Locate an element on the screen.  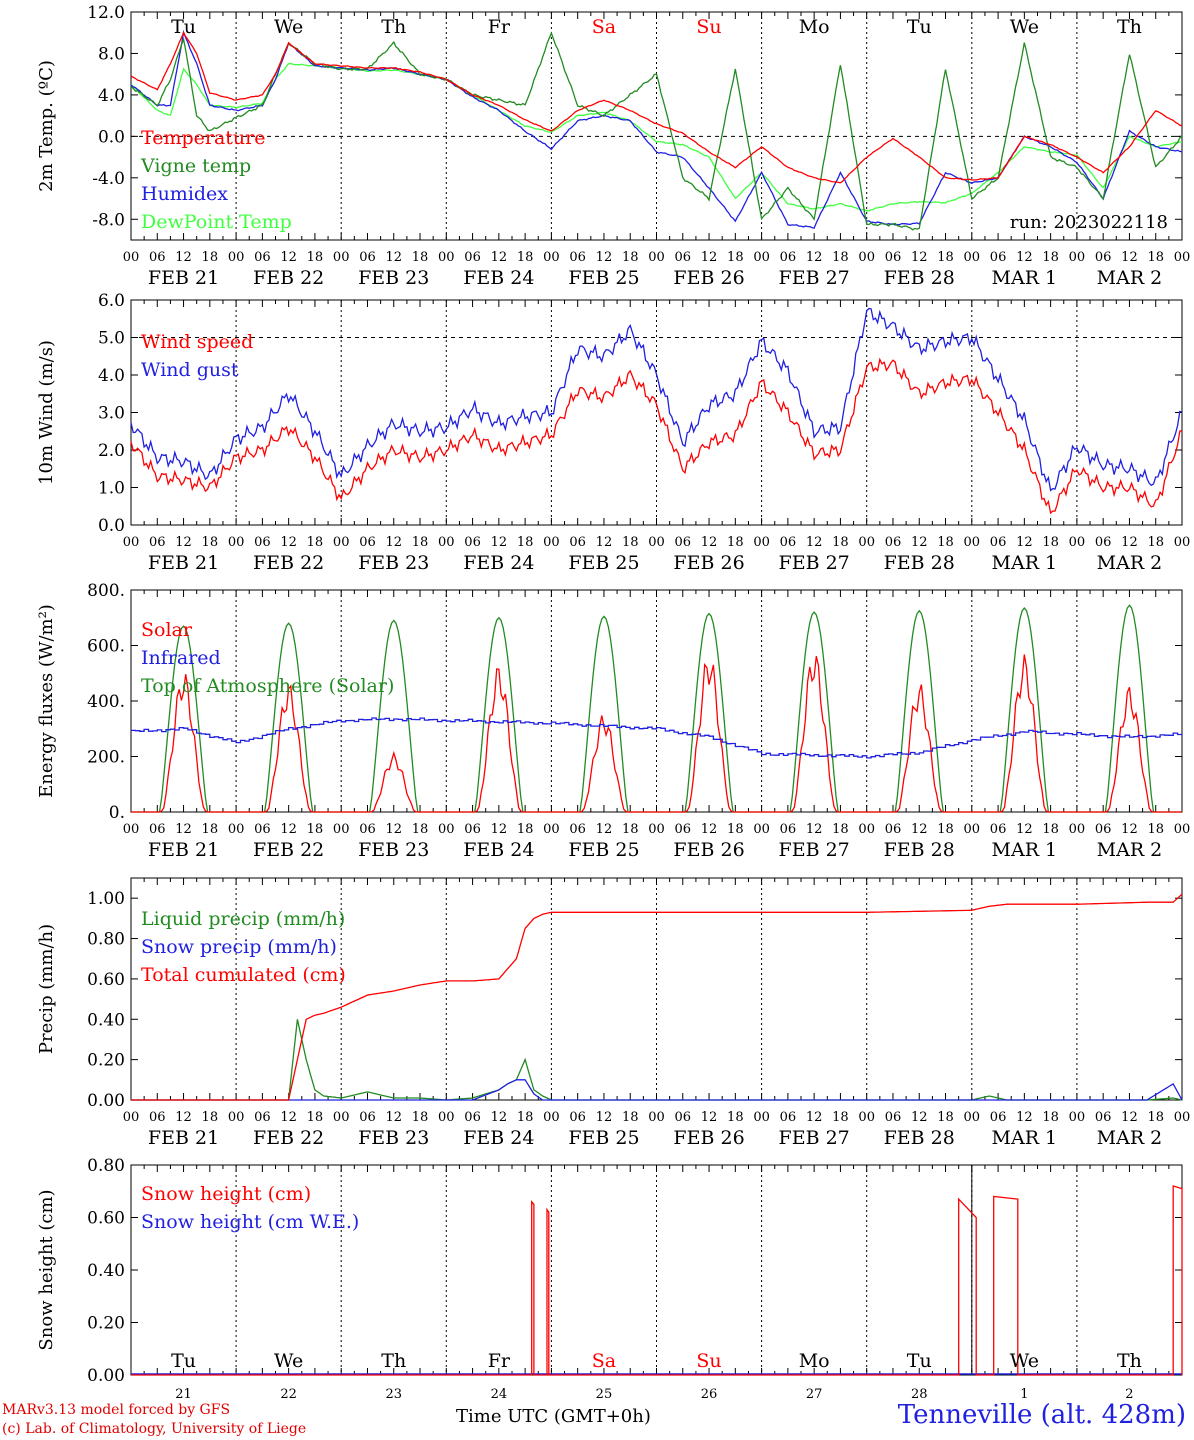
y-tick-label: 8.0 is located at coordinates (111, 54).